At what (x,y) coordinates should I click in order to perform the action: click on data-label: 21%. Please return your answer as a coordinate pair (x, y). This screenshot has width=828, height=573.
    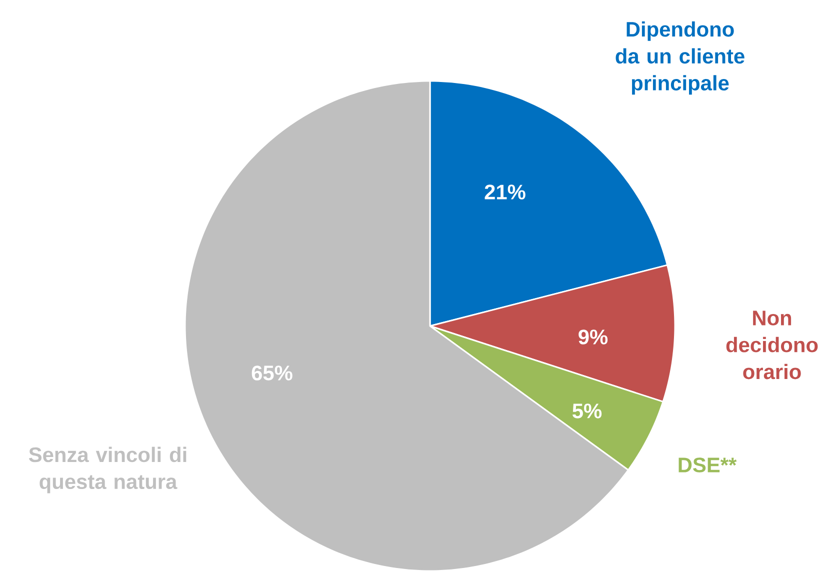
    Looking at the image, I should click on (505, 192).